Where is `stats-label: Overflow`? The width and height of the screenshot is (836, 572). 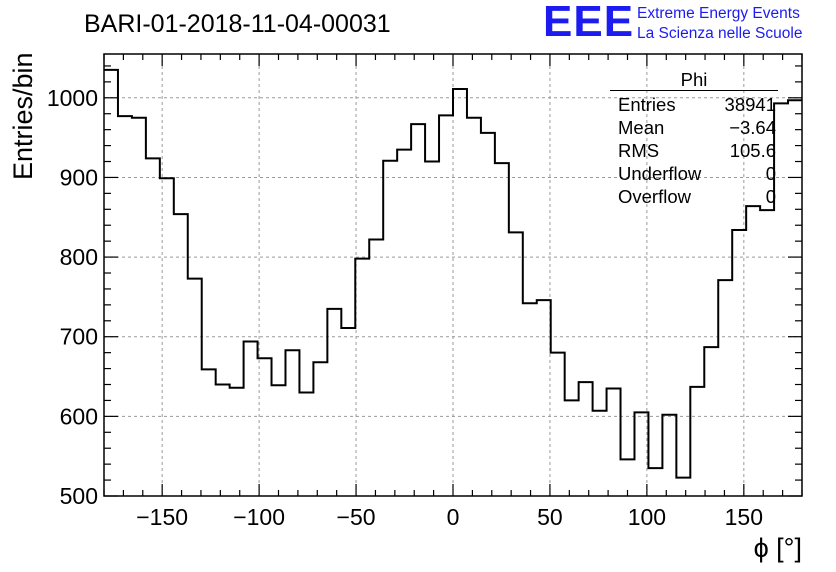 stats-label: Overflow is located at coordinates (654, 196).